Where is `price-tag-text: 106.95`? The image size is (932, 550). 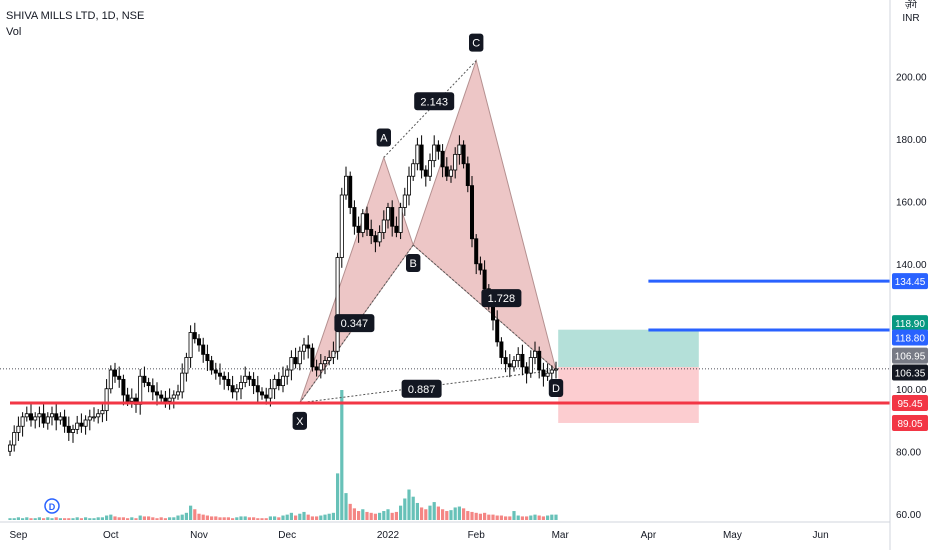 price-tag-text: 106.95 is located at coordinates (910, 357).